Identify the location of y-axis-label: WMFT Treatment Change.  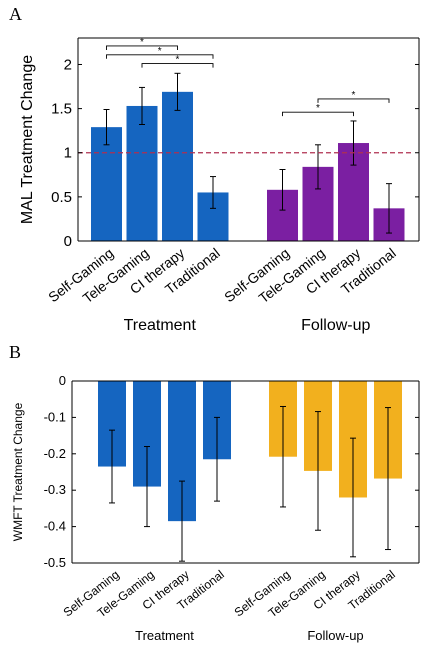
(18, 471).